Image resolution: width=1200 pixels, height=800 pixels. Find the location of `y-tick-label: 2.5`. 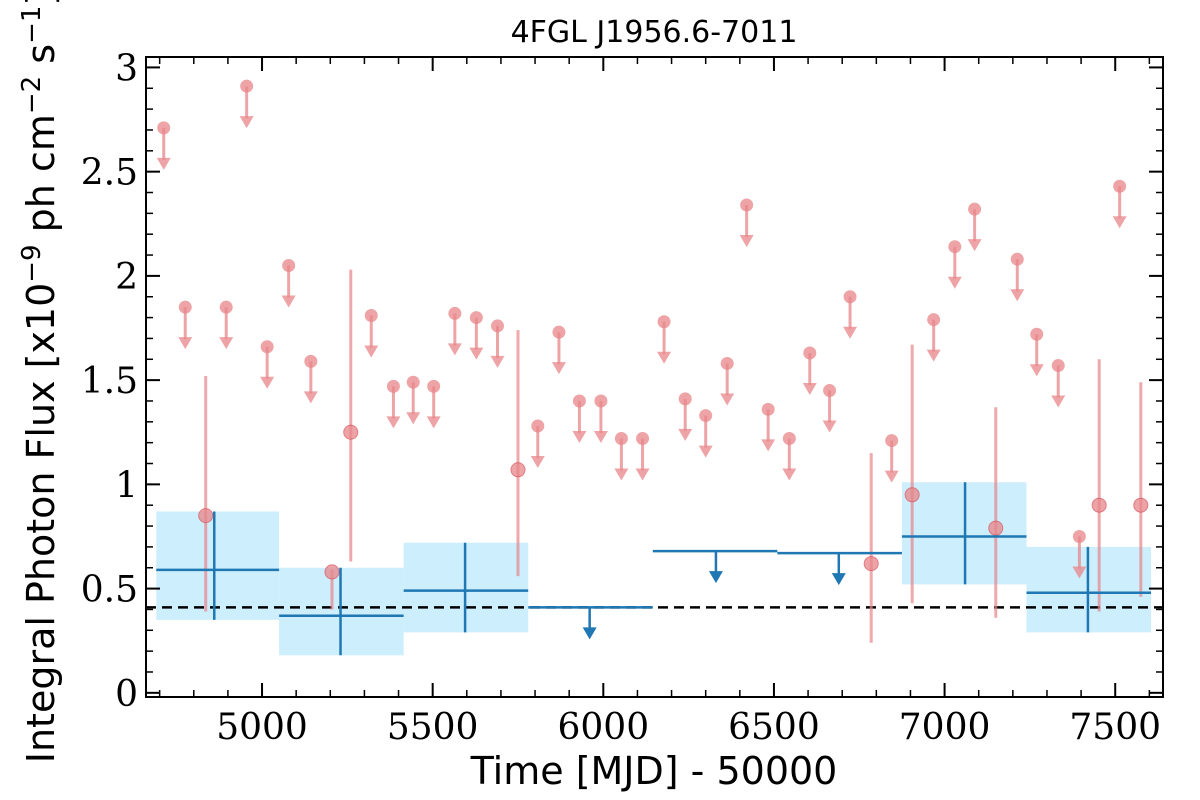

y-tick-label: 2.5 is located at coordinates (109, 173).